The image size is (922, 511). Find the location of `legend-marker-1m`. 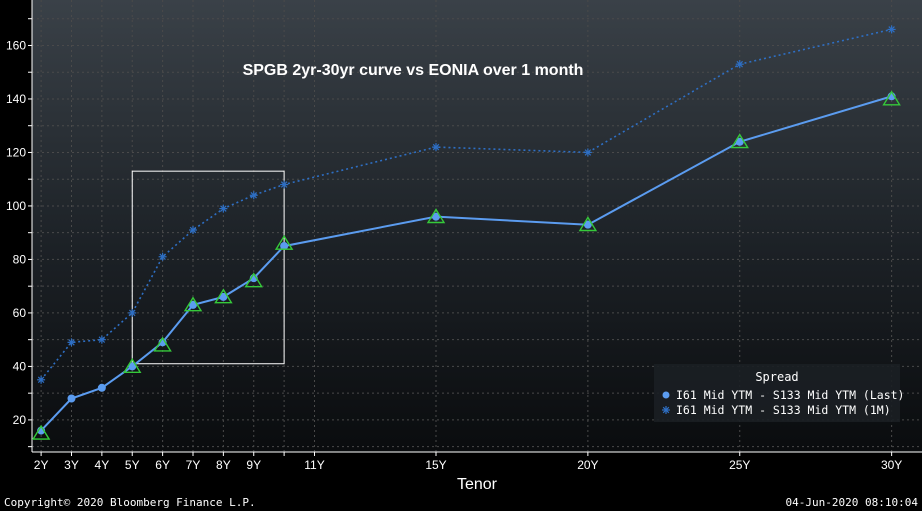

legend-marker-1m is located at coordinates (666, 410).